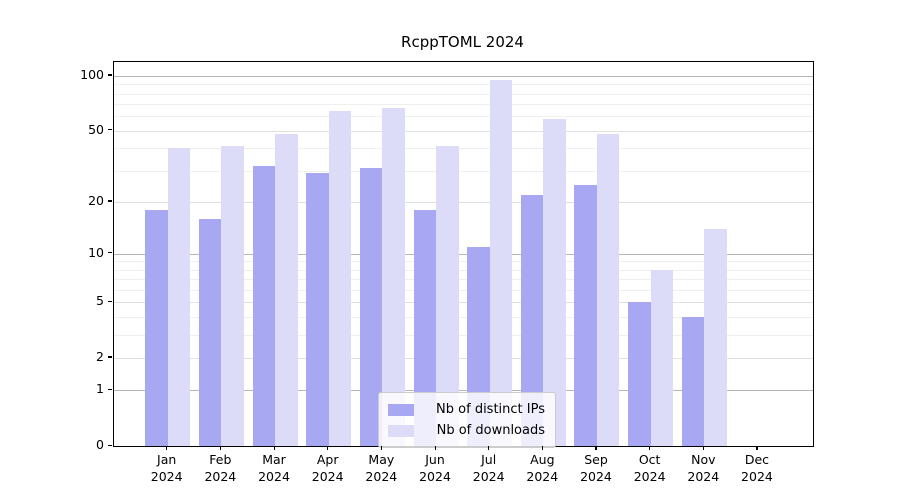 This screenshot has height=500, width=900. What do you see at coordinates (649, 468) in the screenshot?
I see `x-axis-label: Oct 2024` at bounding box center [649, 468].